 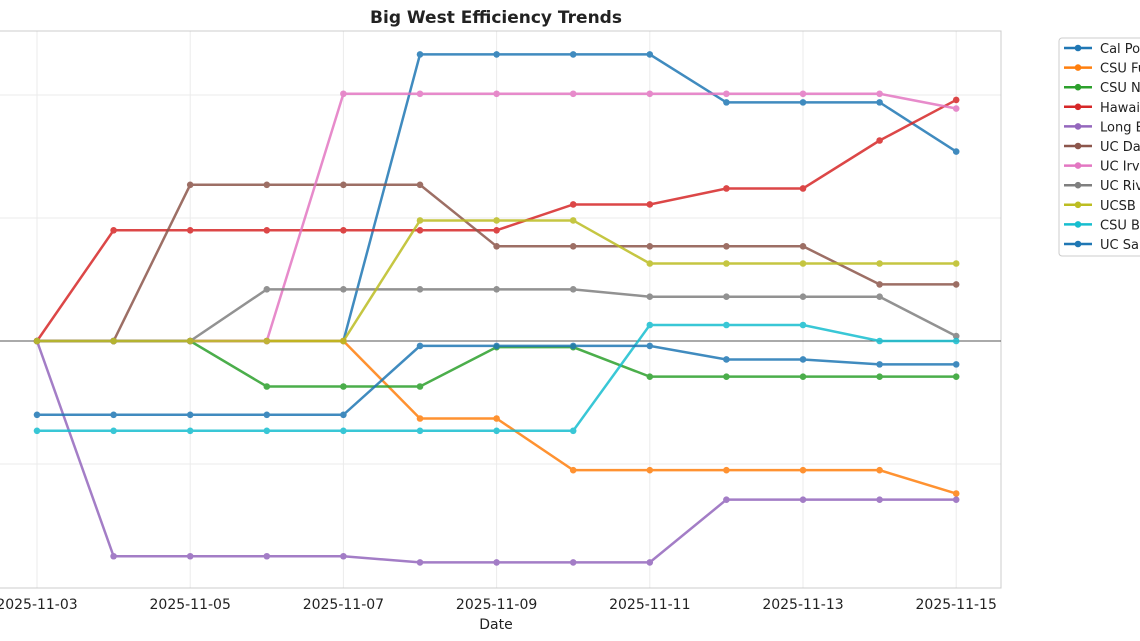 I want to click on x-tick-label: 2025-11-03, so click(x=39, y=605).